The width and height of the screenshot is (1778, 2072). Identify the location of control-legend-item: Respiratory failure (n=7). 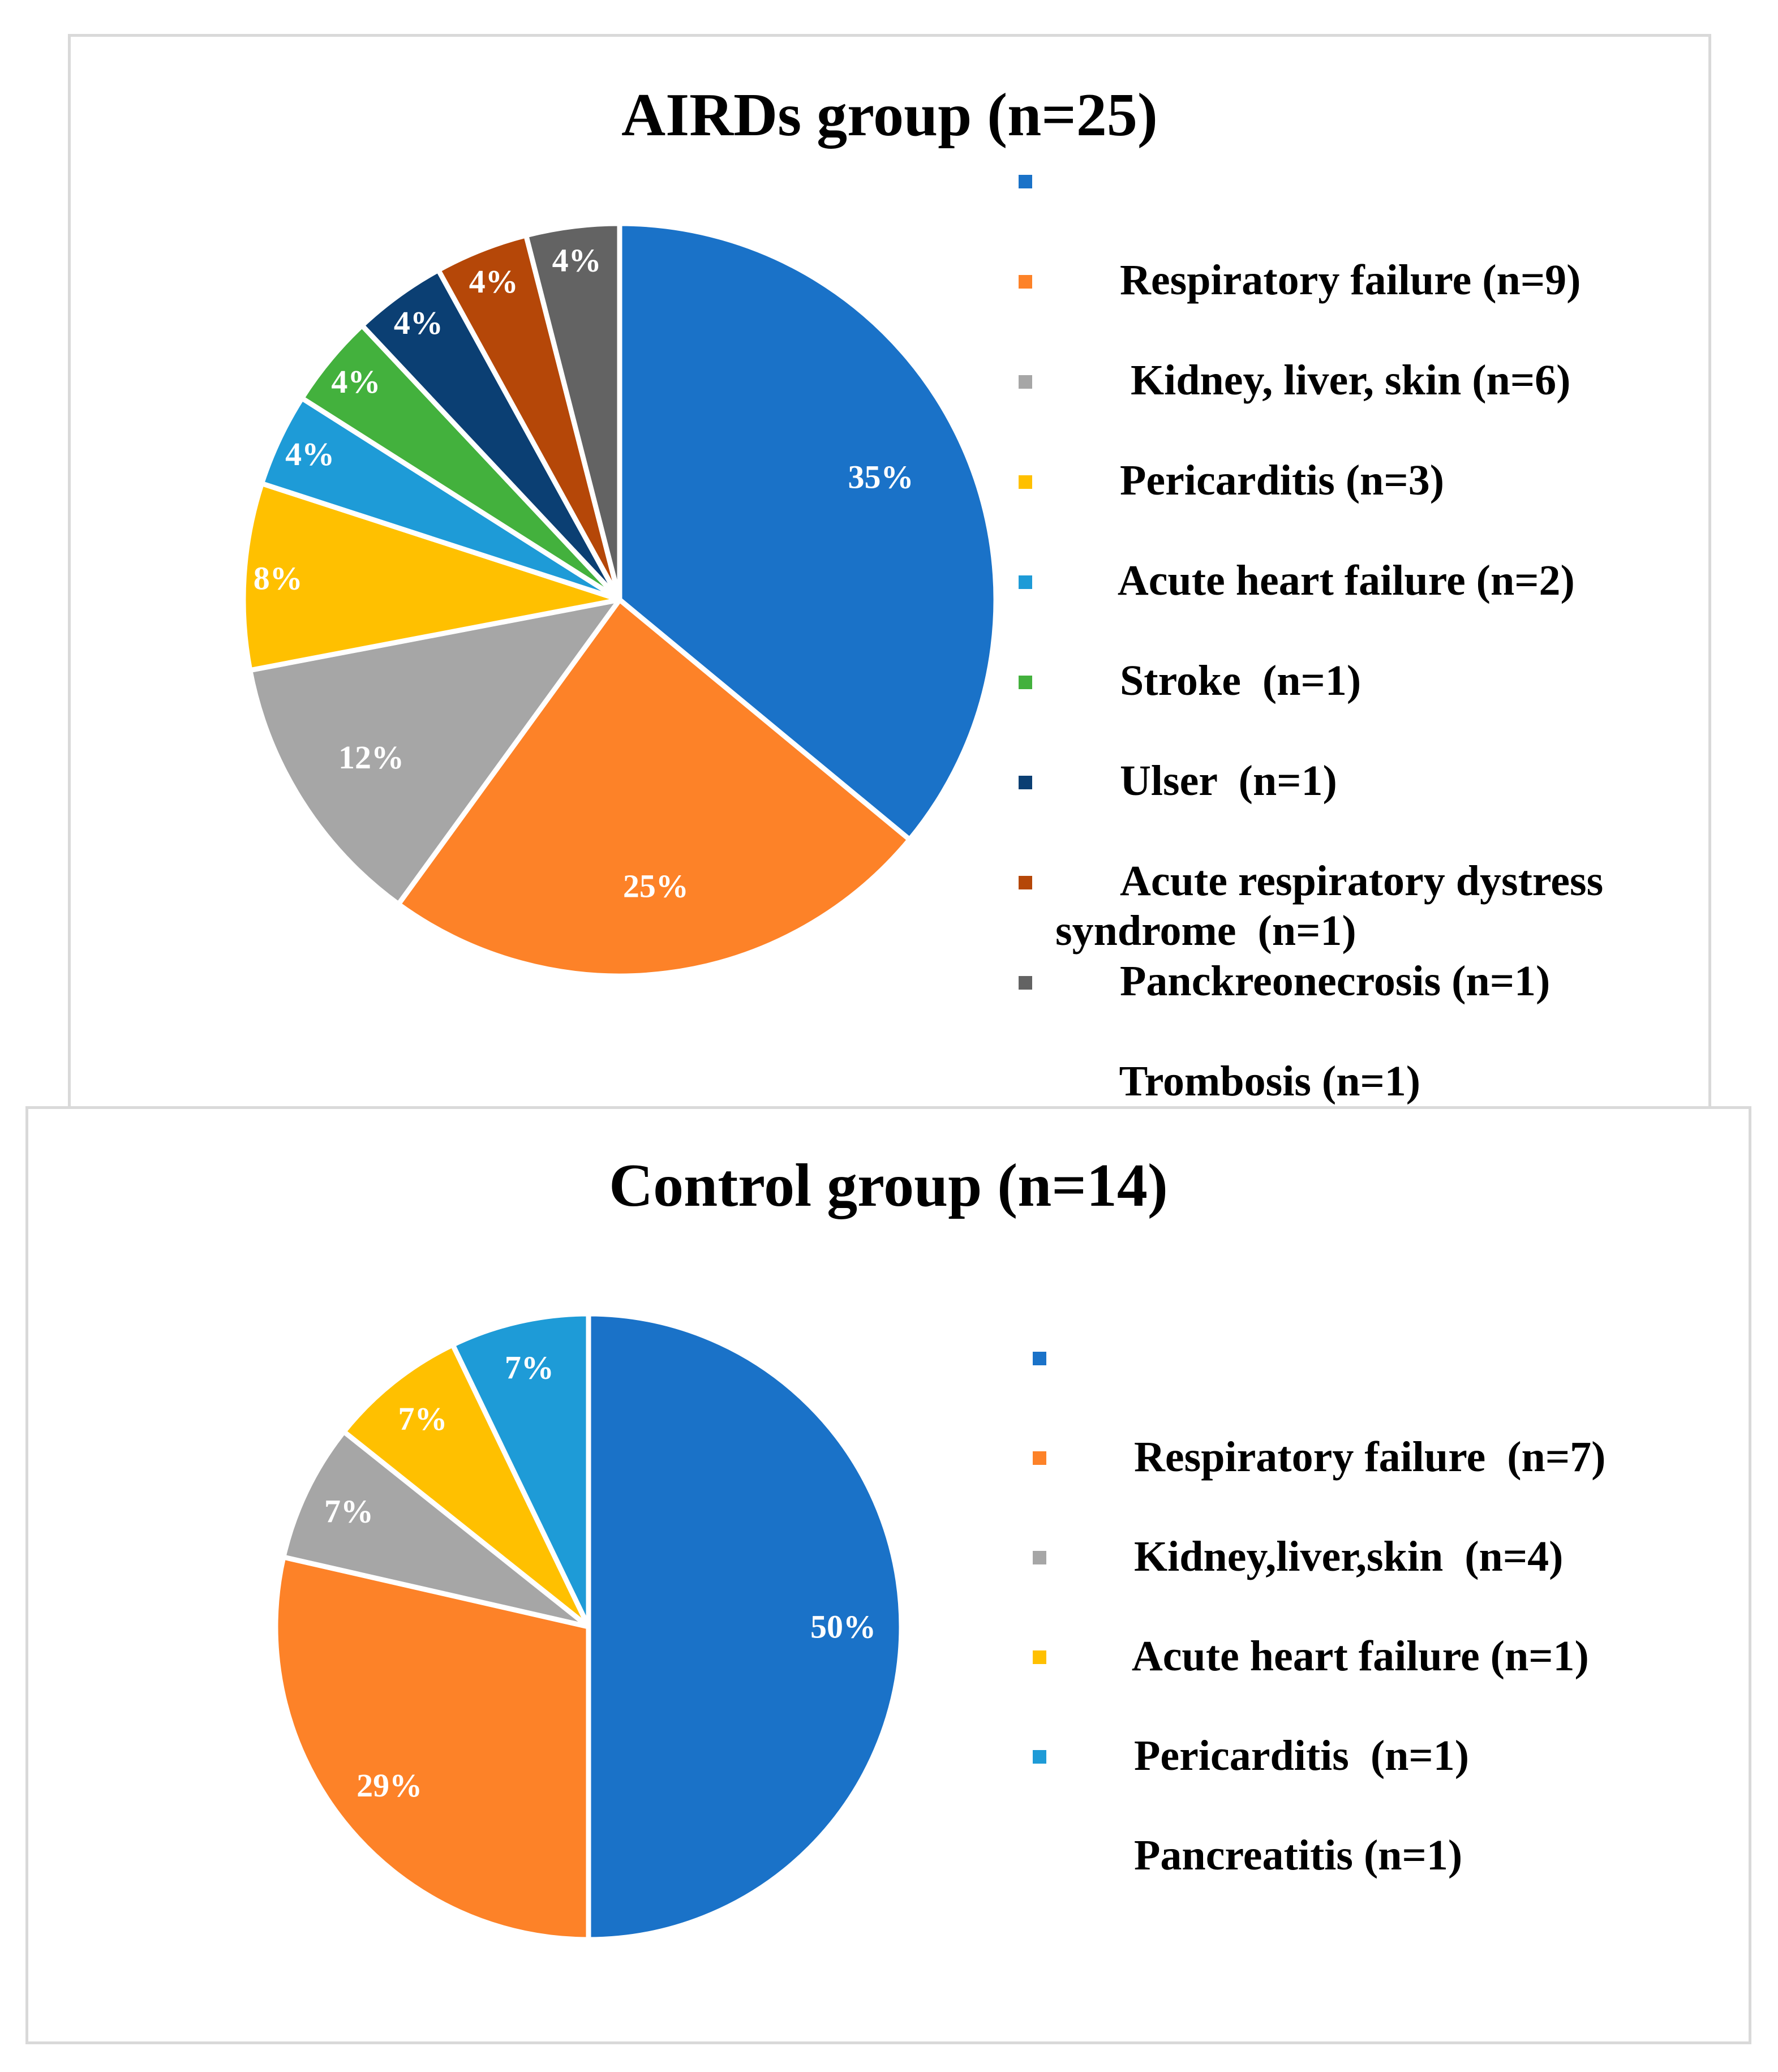
(1373, 1406).